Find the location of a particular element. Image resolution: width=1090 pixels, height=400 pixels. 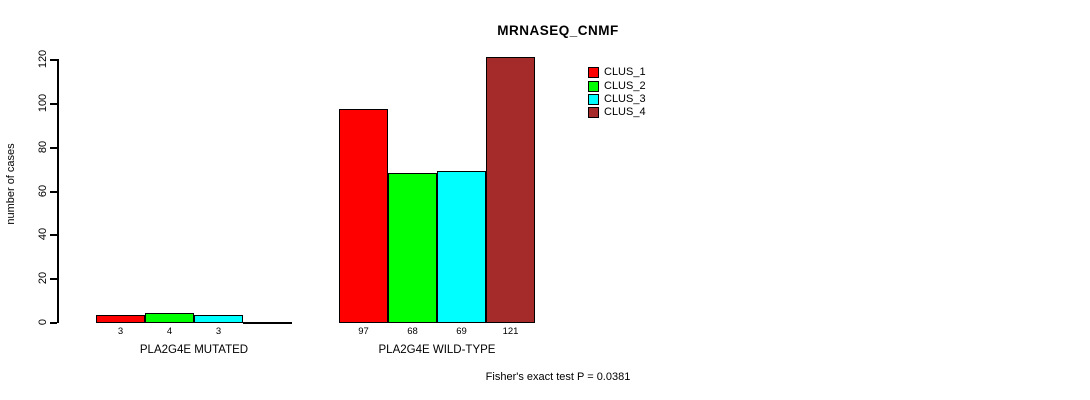

chart-title: MRNASEQ_CNMF is located at coordinates (558, 30).